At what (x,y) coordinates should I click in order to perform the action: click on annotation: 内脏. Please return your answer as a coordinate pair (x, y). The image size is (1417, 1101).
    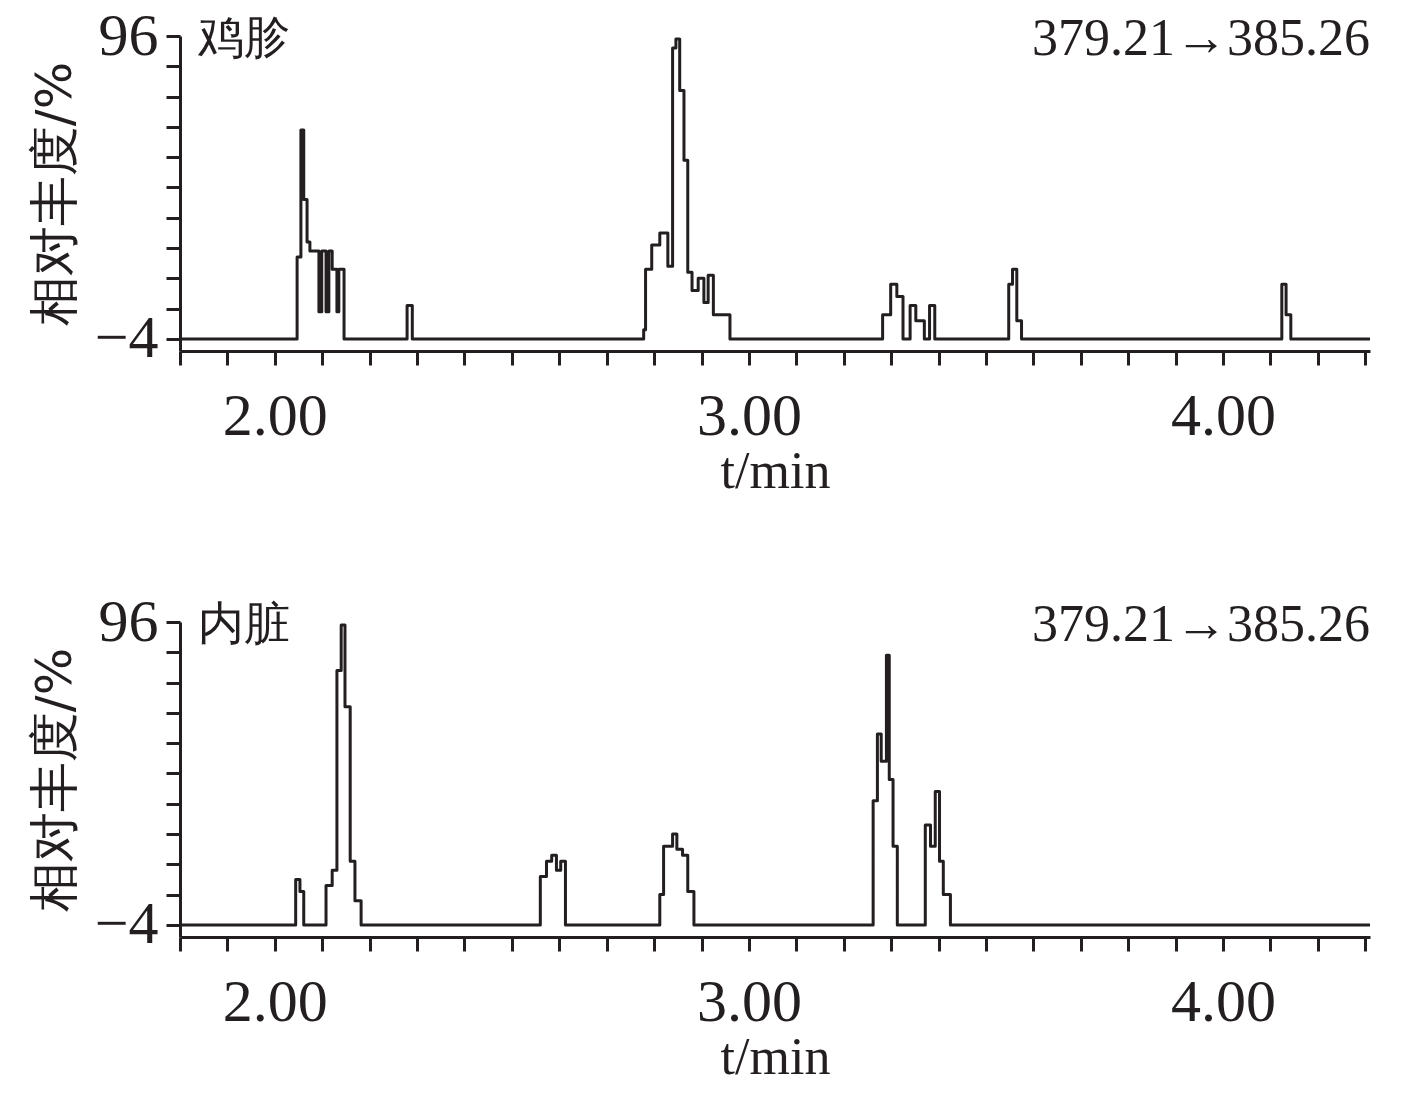
    Looking at the image, I should click on (244, 623).